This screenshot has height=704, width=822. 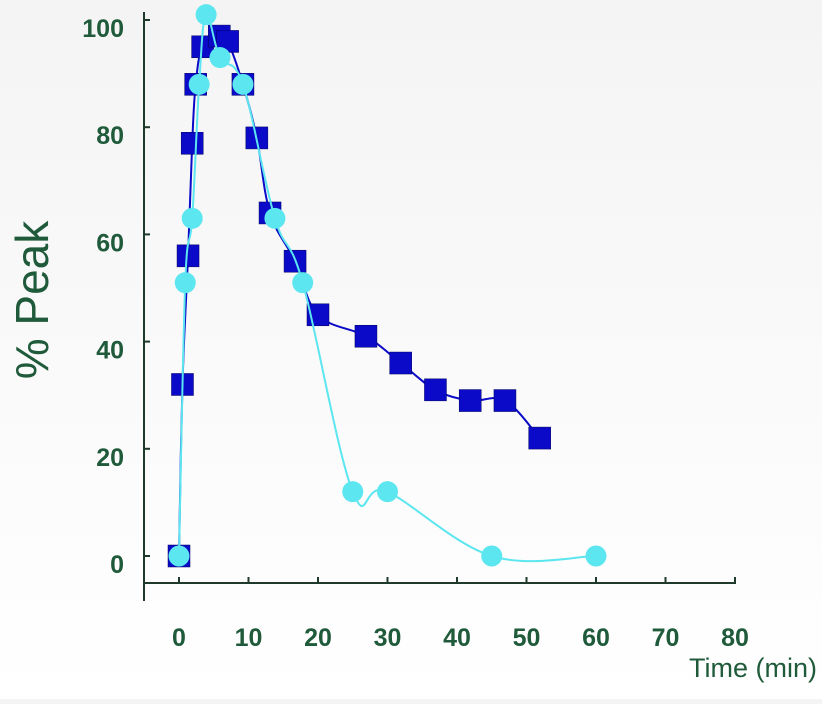 I want to click on x-tick-label: 20, so click(x=318, y=638).